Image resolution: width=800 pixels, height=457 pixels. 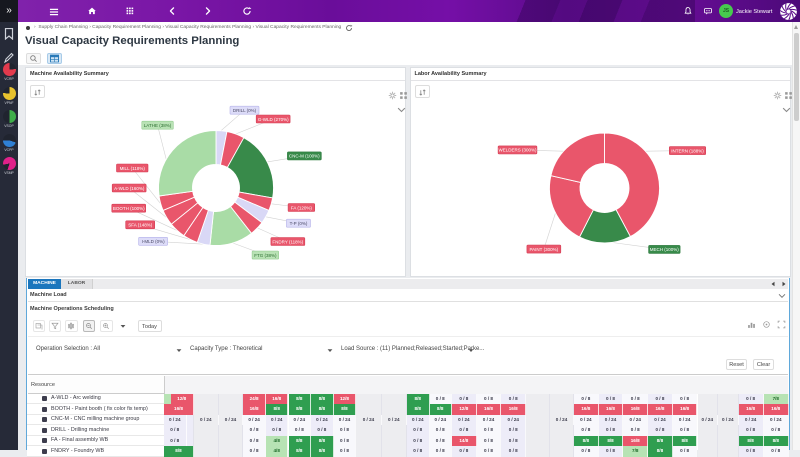 I want to click on svg-text: FNDRY (118%), so click(x=287, y=241).